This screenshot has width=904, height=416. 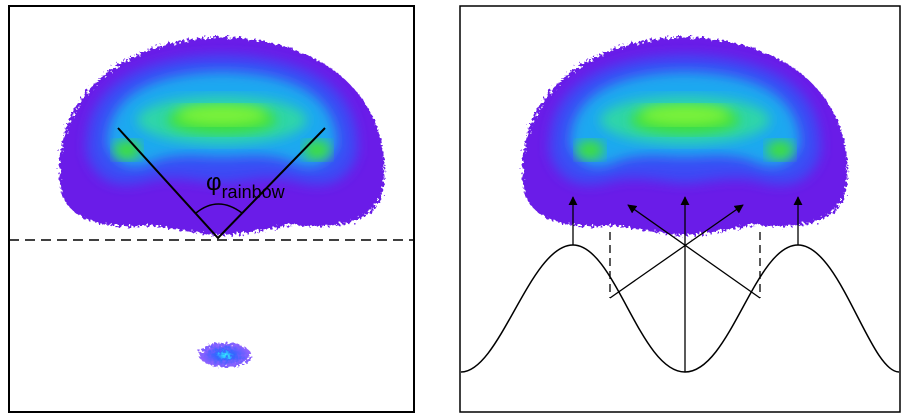 What do you see at coordinates (219, 208) in the screenshot?
I see `angle-arc` at bounding box center [219, 208].